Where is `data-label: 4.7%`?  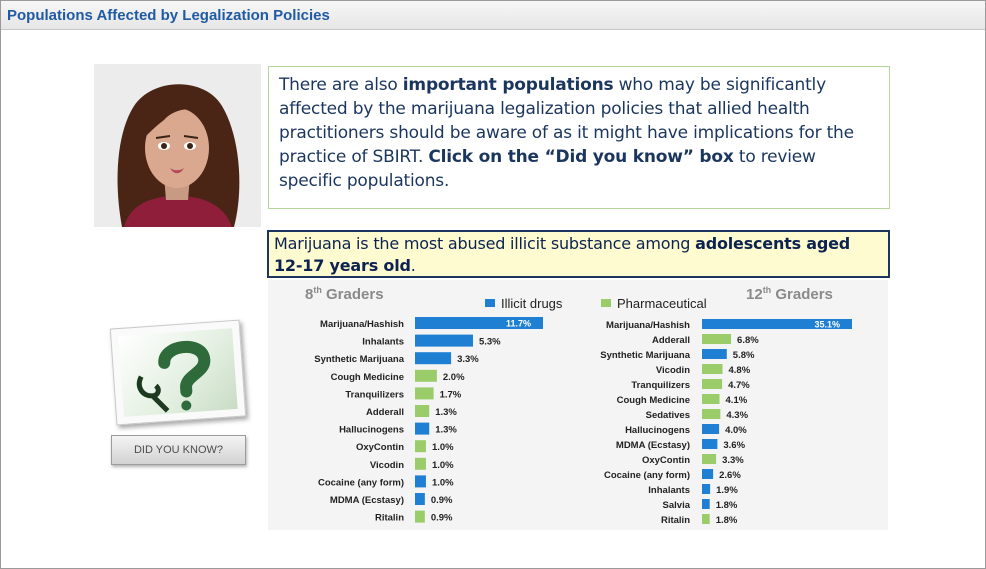
data-label: 4.7% is located at coordinates (739, 385).